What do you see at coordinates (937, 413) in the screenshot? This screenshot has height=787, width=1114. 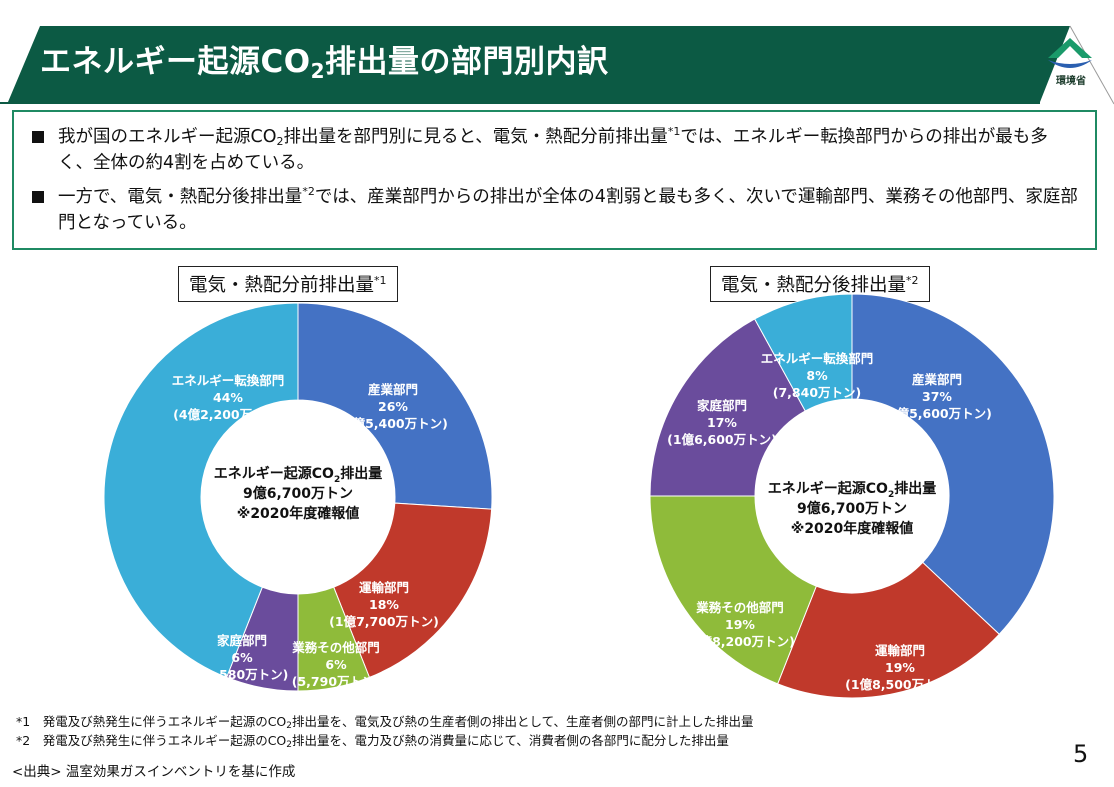 I see `slice-amount: (3億5,600万トン)` at bounding box center [937, 413].